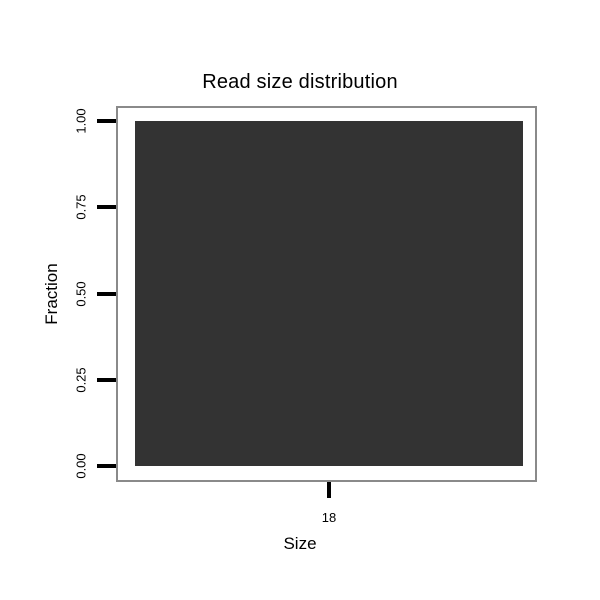 This screenshot has height=600, width=600. What do you see at coordinates (81, 293) in the screenshot?
I see `y-axis-tick-label-text: 0.50` at bounding box center [81, 293].